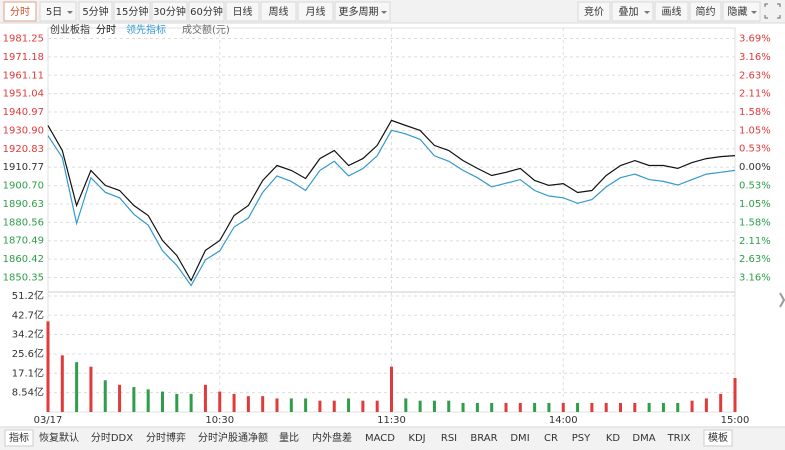 Image resolution: width=785 pixels, height=450 pixels. Describe the element at coordinates (206, 29) in the screenshot. I see `volume-title: 成交额(元)` at that location.